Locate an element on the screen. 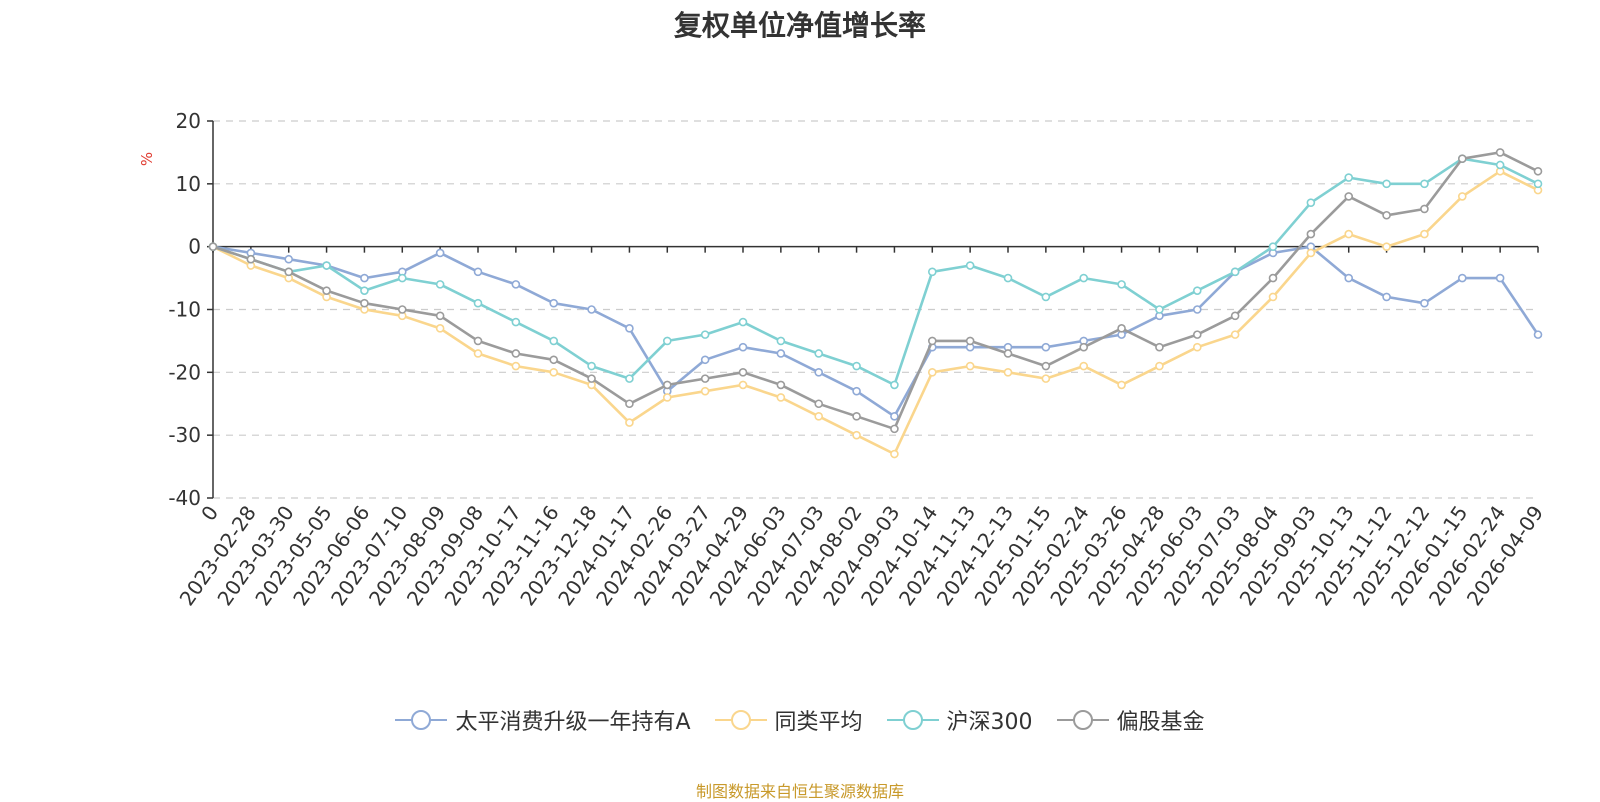 Image resolution: width=1600 pixels, height=802 pixels. legend-item-fund: 太平消费升级一年持有A is located at coordinates (543, 720).